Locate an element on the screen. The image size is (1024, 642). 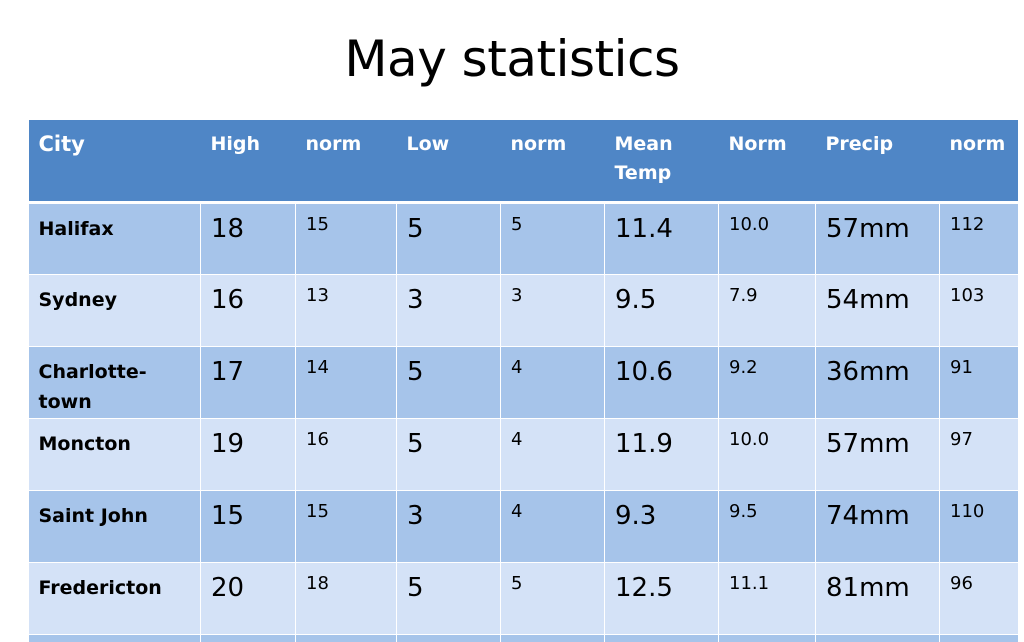
cell-precip: 74mm is located at coordinates (877, 525).